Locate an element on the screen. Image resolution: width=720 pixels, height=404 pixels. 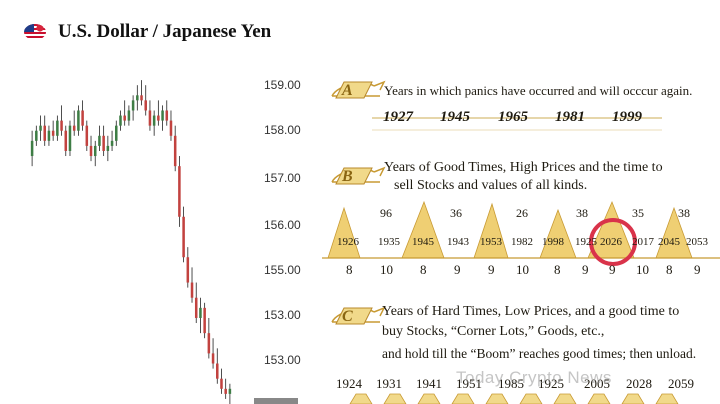
row-b-valley-year: 1943 is located at coordinates (458, 242).